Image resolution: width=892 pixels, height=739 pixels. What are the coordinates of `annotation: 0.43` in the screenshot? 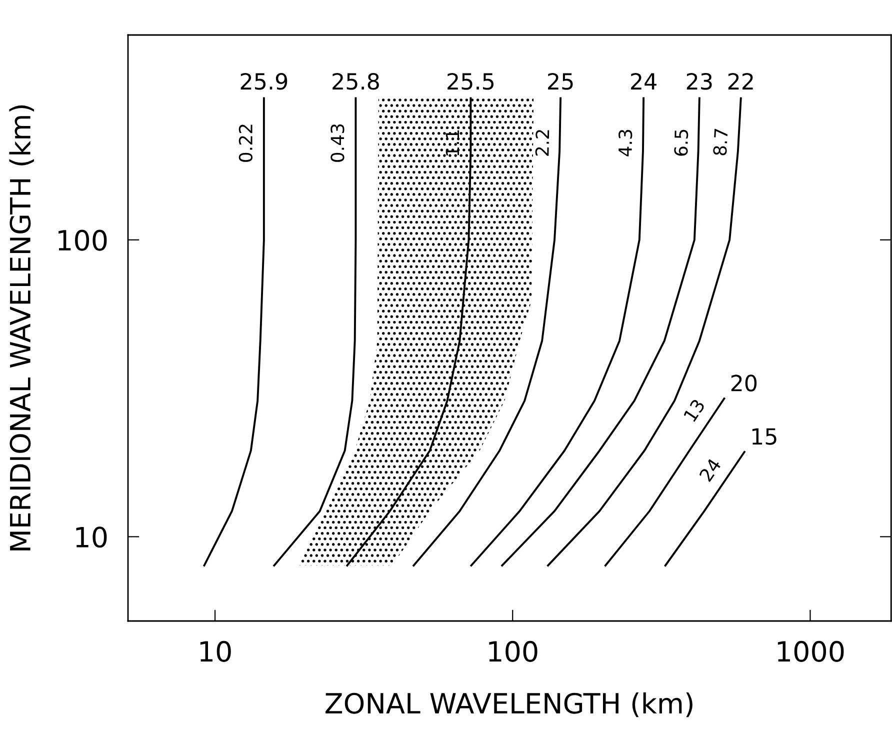 It's located at (337, 143).